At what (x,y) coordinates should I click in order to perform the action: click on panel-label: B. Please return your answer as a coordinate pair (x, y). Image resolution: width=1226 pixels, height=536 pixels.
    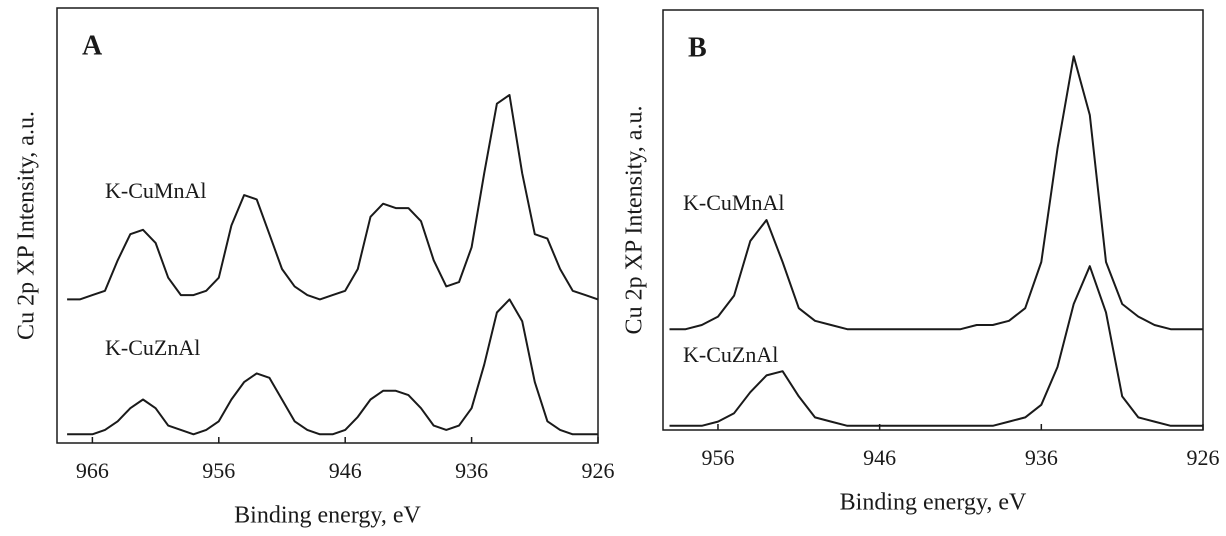
    Looking at the image, I should click on (697, 47).